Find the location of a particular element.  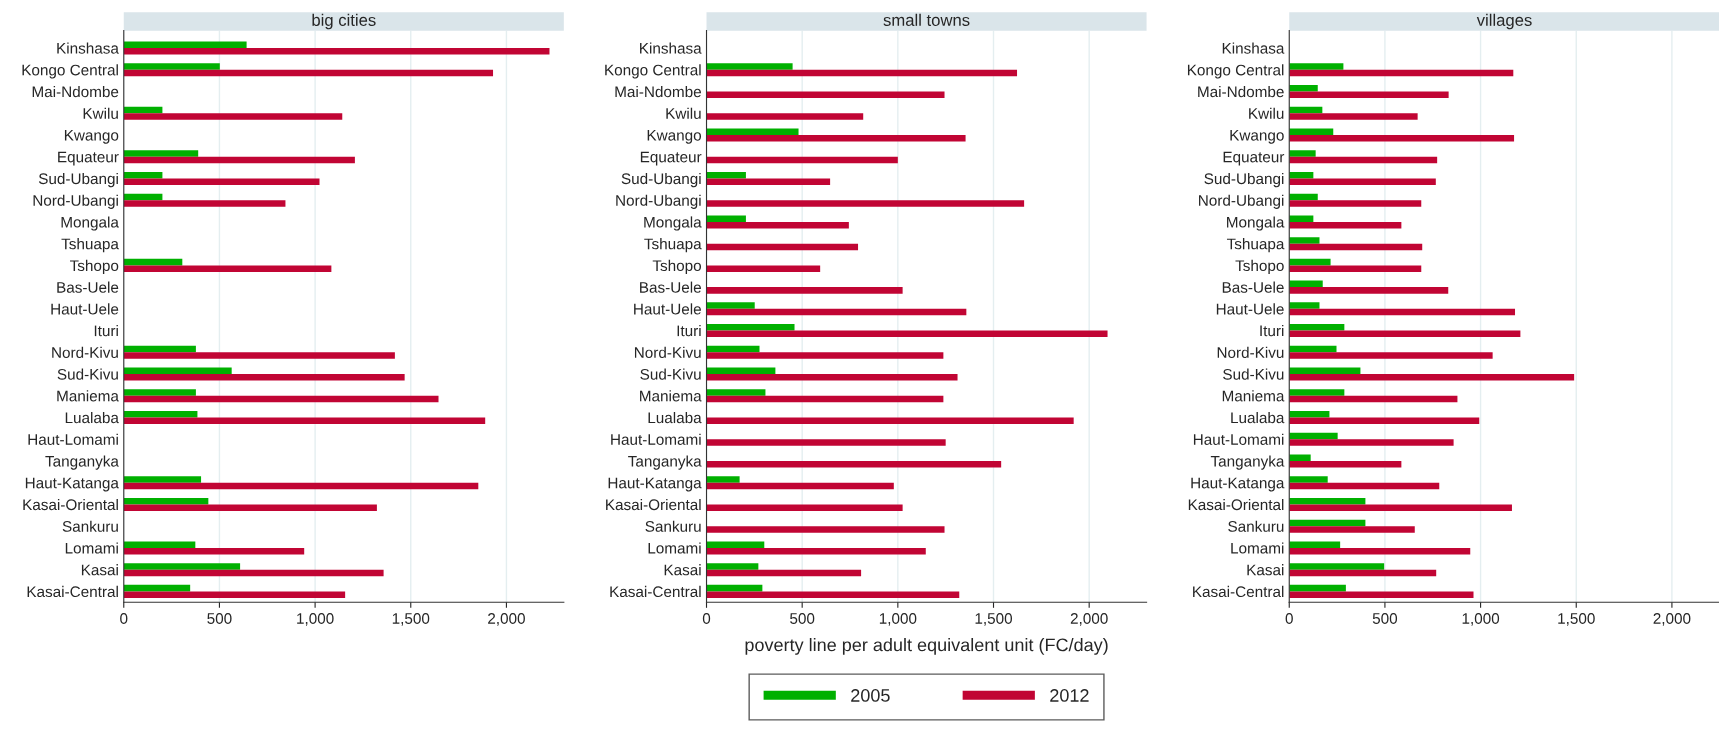

legend-label: 2012 is located at coordinates (1069, 695).